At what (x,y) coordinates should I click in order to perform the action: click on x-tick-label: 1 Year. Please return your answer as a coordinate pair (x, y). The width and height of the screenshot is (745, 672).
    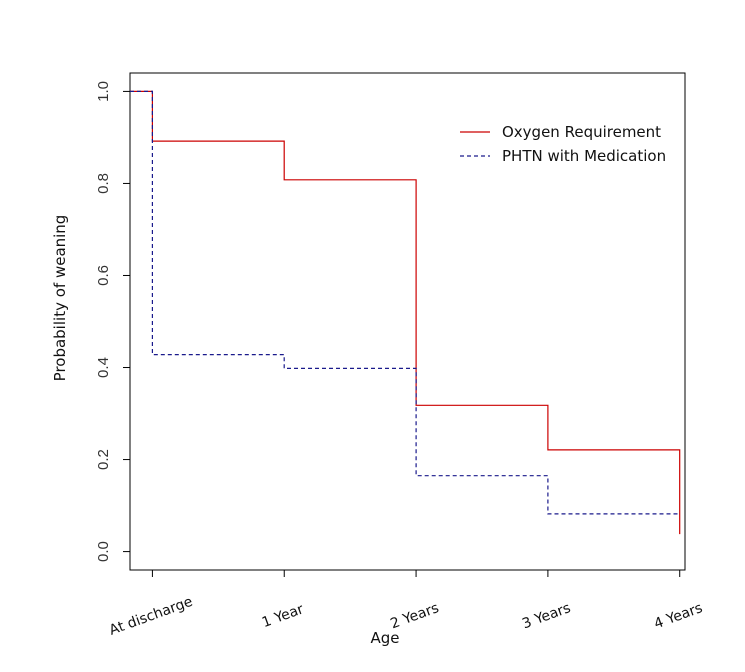
    Looking at the image, I should click on (283, 616).